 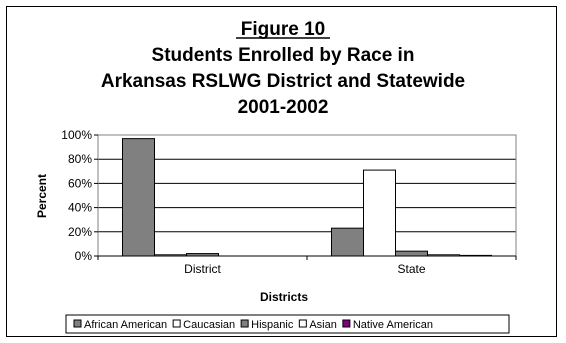 I want to click on legend-label: Caucasian, so click(x=209, y=325).